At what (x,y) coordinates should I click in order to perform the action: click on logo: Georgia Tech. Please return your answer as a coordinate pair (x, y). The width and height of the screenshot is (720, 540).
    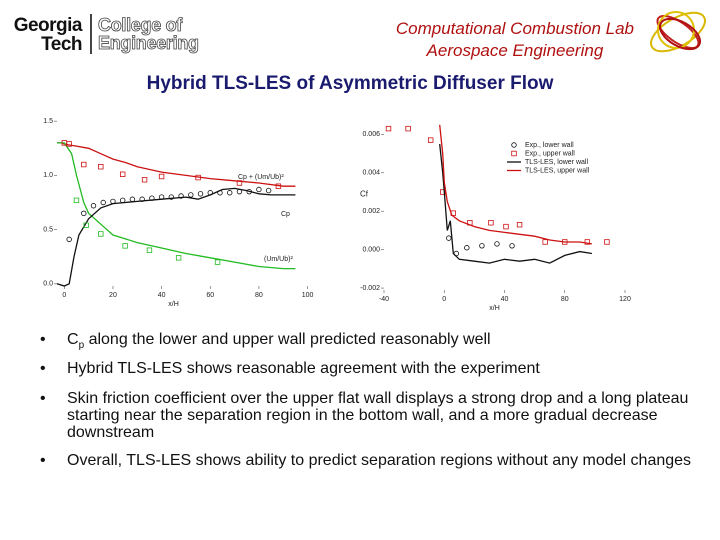
    Looking at the image, I should click on (42, 35).